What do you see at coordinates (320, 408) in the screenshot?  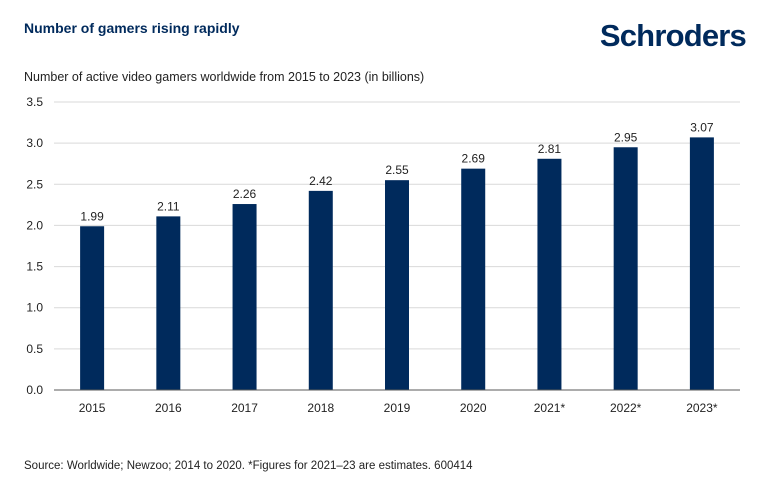 I see `x-tick-label: 2018` at bounding box center [320, 408].